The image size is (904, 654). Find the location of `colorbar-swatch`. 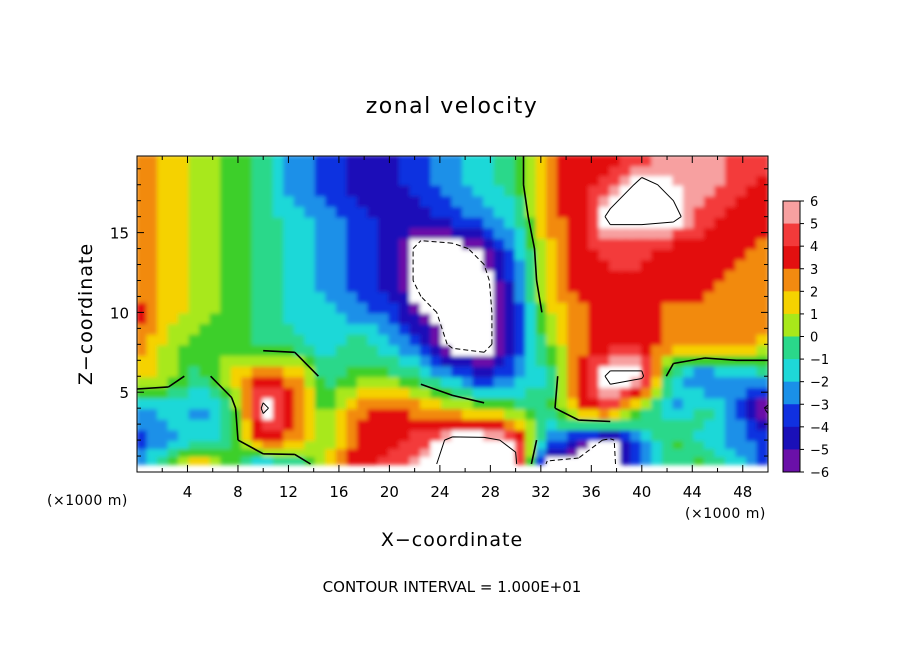

colorbar-swatch is located at coordinates (791, 258).